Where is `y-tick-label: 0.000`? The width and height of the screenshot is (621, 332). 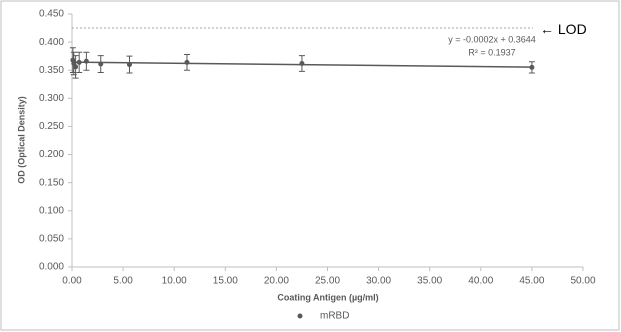
y-tick-label: 0.000 is located at coordinates (51, 267).